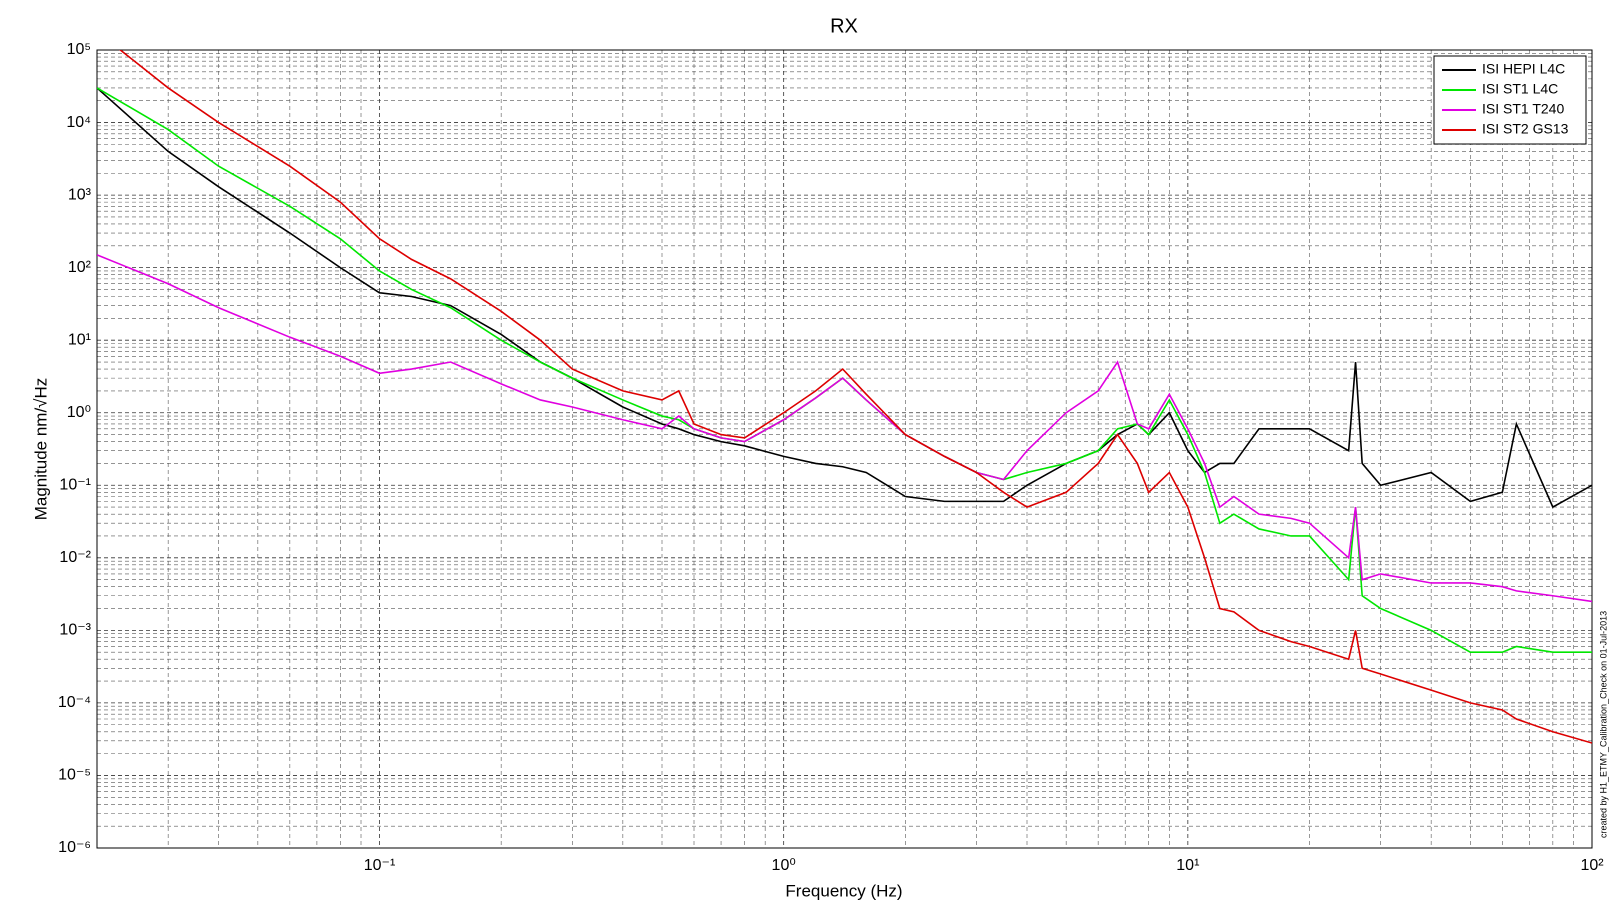 Image resolution: width=1618 pixels, height=923 pixels. I want to click on legend-label: ISI ST1 T240, so click(1523, 109).